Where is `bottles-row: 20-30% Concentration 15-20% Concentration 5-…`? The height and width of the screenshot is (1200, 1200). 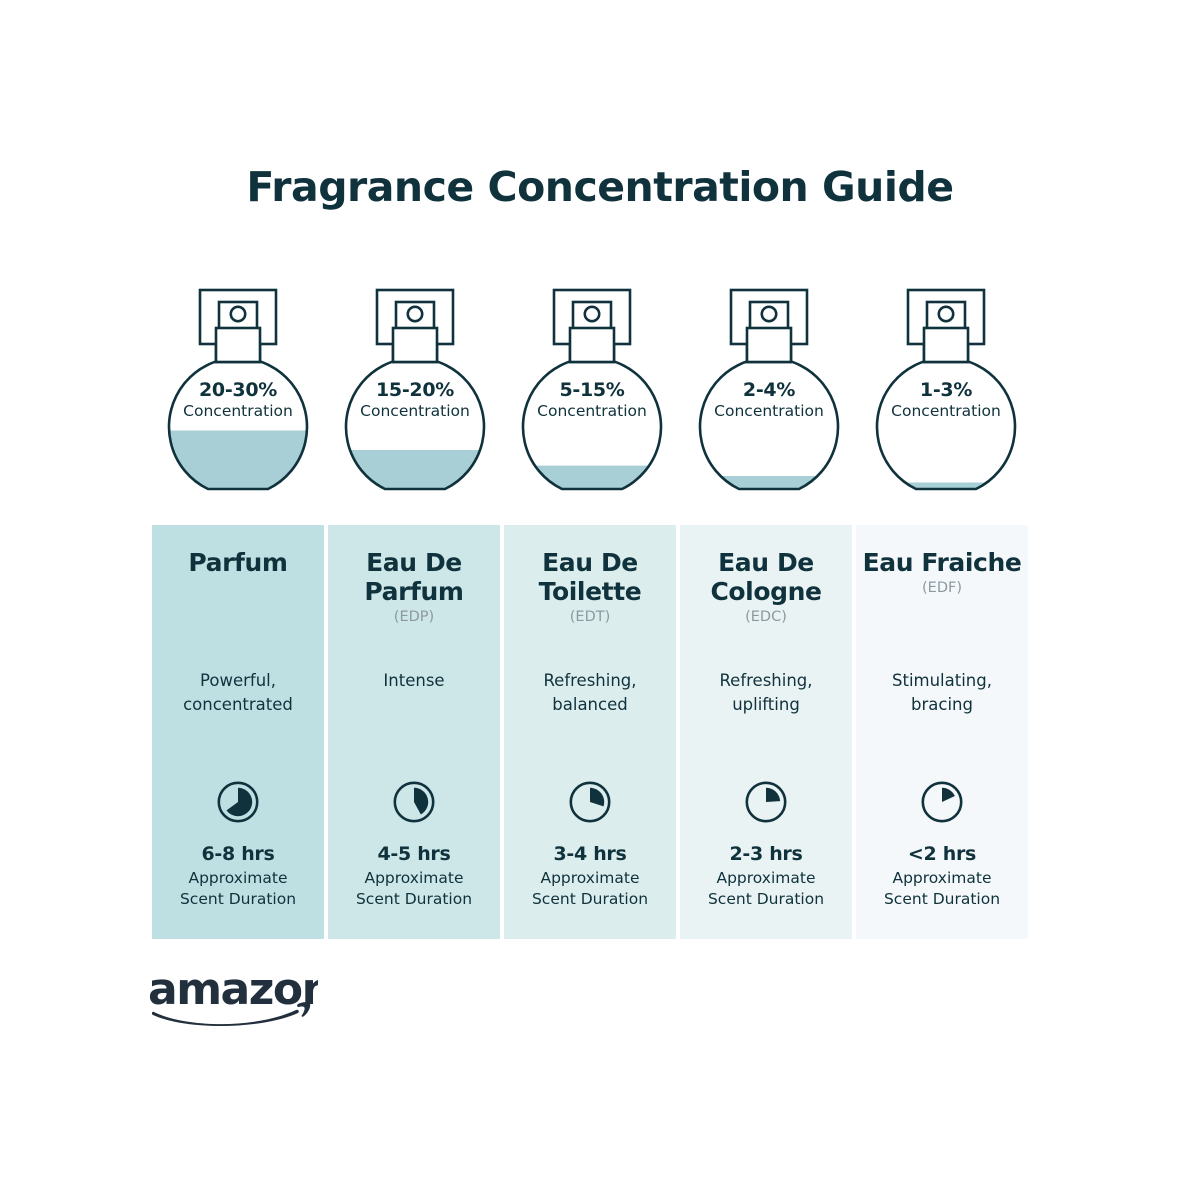
bottles-row: 20-30% Concentration 15-20% Concentration 5-… is located at coordinates (592, 399).